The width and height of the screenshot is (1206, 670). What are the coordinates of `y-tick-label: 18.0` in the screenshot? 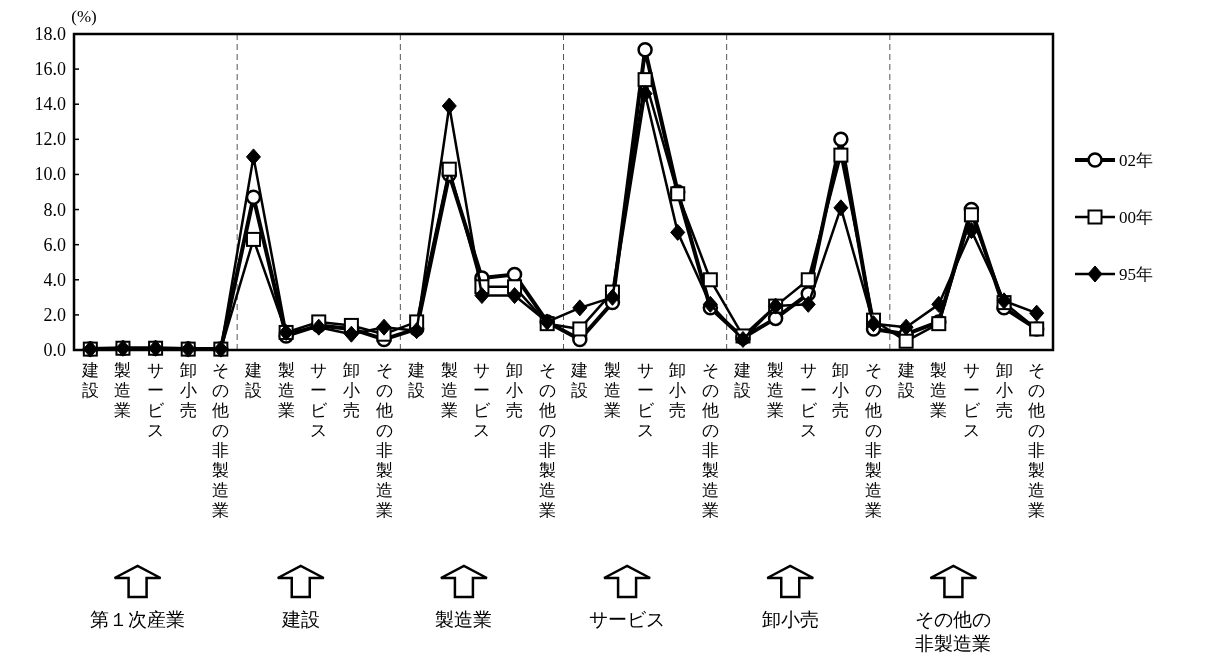 It's located at (50, 34).